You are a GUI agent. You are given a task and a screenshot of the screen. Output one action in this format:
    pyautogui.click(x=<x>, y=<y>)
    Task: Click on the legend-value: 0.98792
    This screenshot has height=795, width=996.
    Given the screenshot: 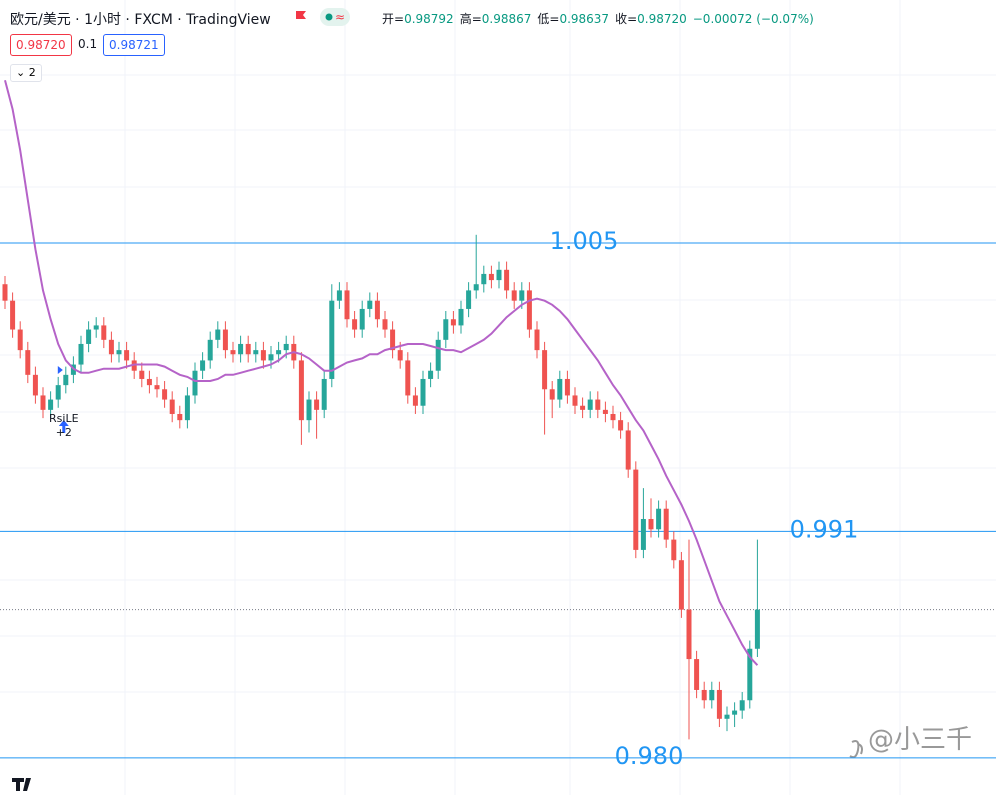 What is the action you would take?
    pyautogui.click(x=429, y=19)
    